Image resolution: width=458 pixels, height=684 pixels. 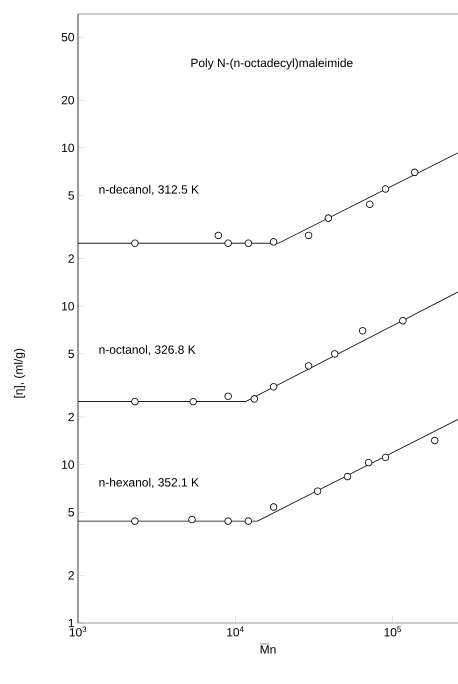 I want to click on text: n-octanol, 326.8 K, so click(x=147, y=350).